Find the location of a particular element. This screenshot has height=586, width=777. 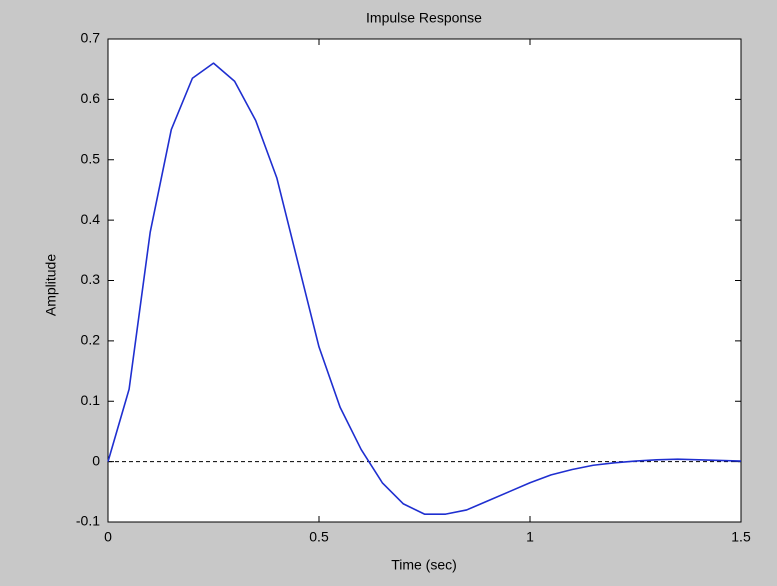

y-axis-label: Amplitude is located at coordinates (51, 285).